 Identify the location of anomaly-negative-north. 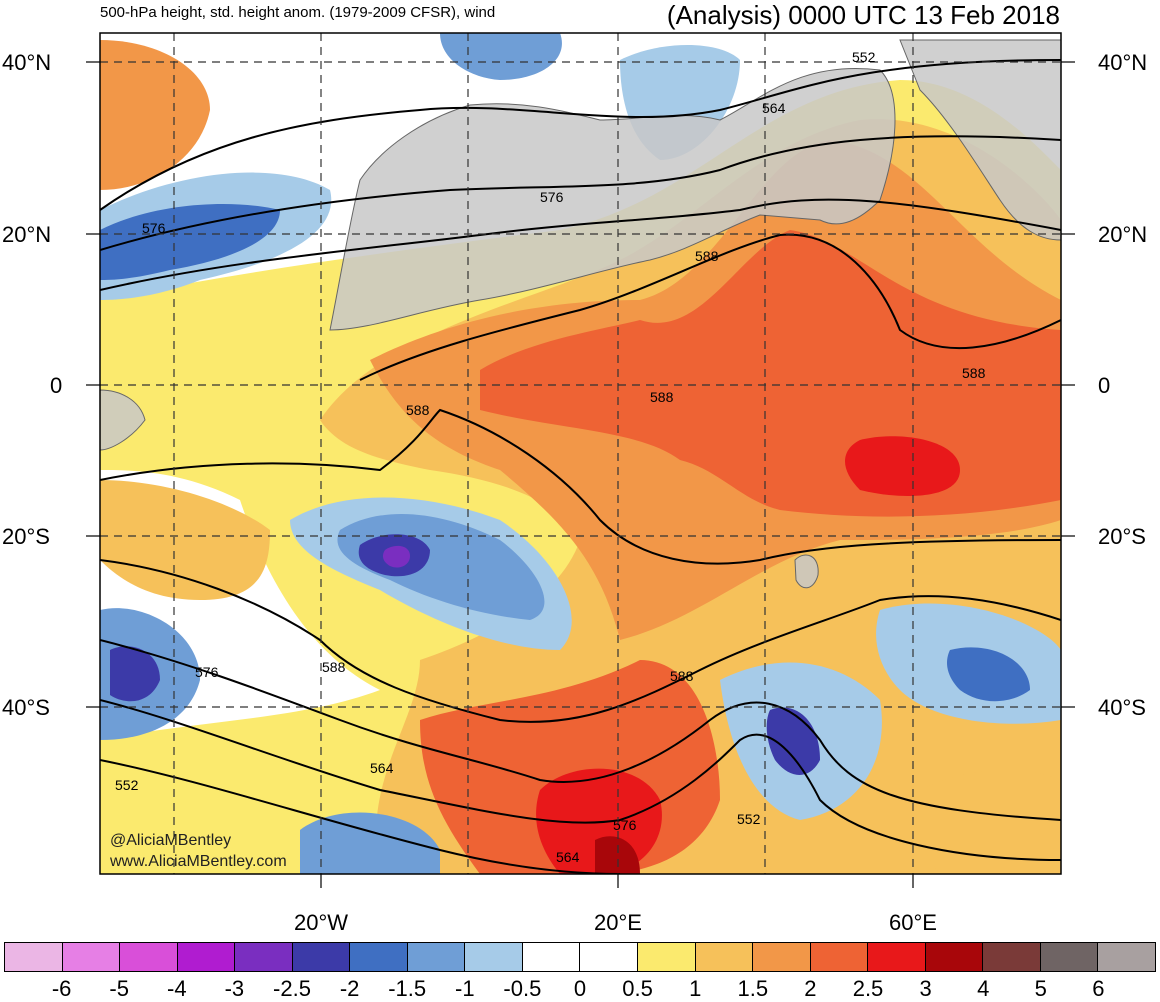
(501, 56).